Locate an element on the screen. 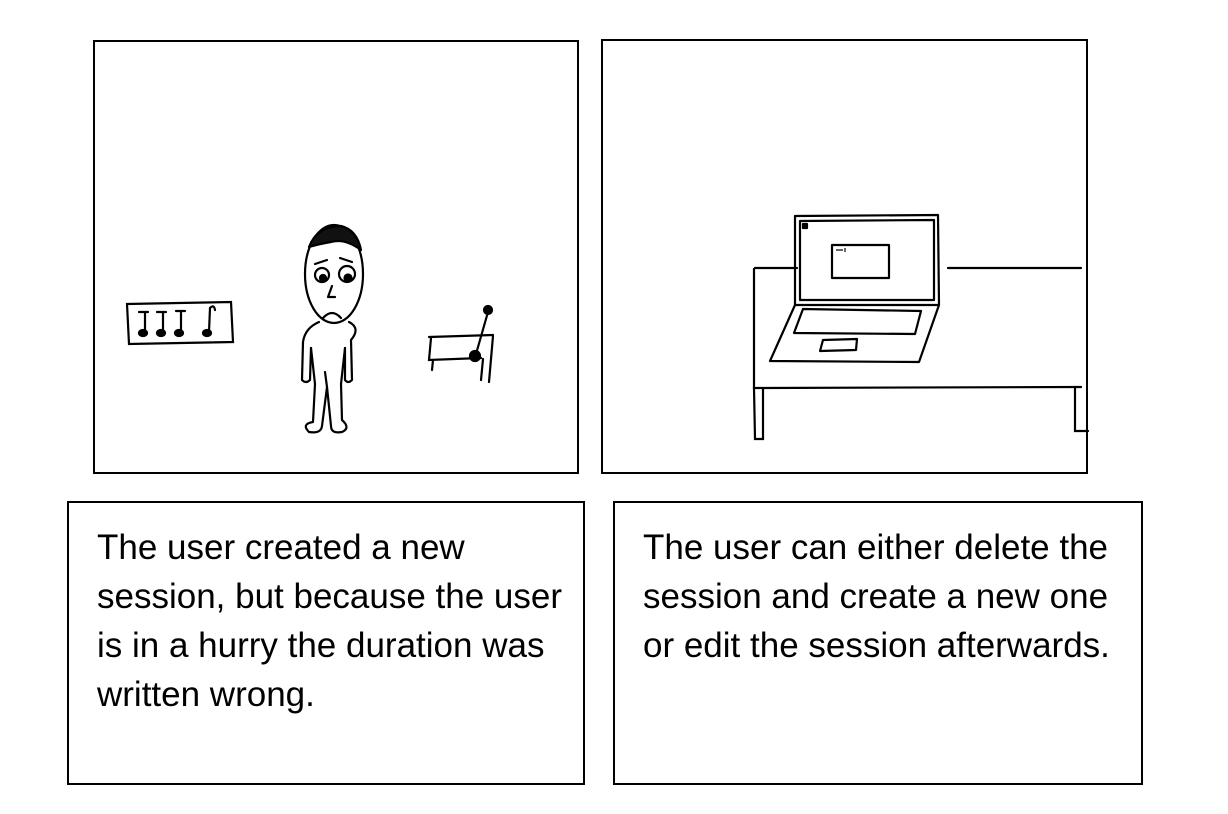 This screenshot has height=814, width=1228. table-icon is located at coordinates (921, 353).